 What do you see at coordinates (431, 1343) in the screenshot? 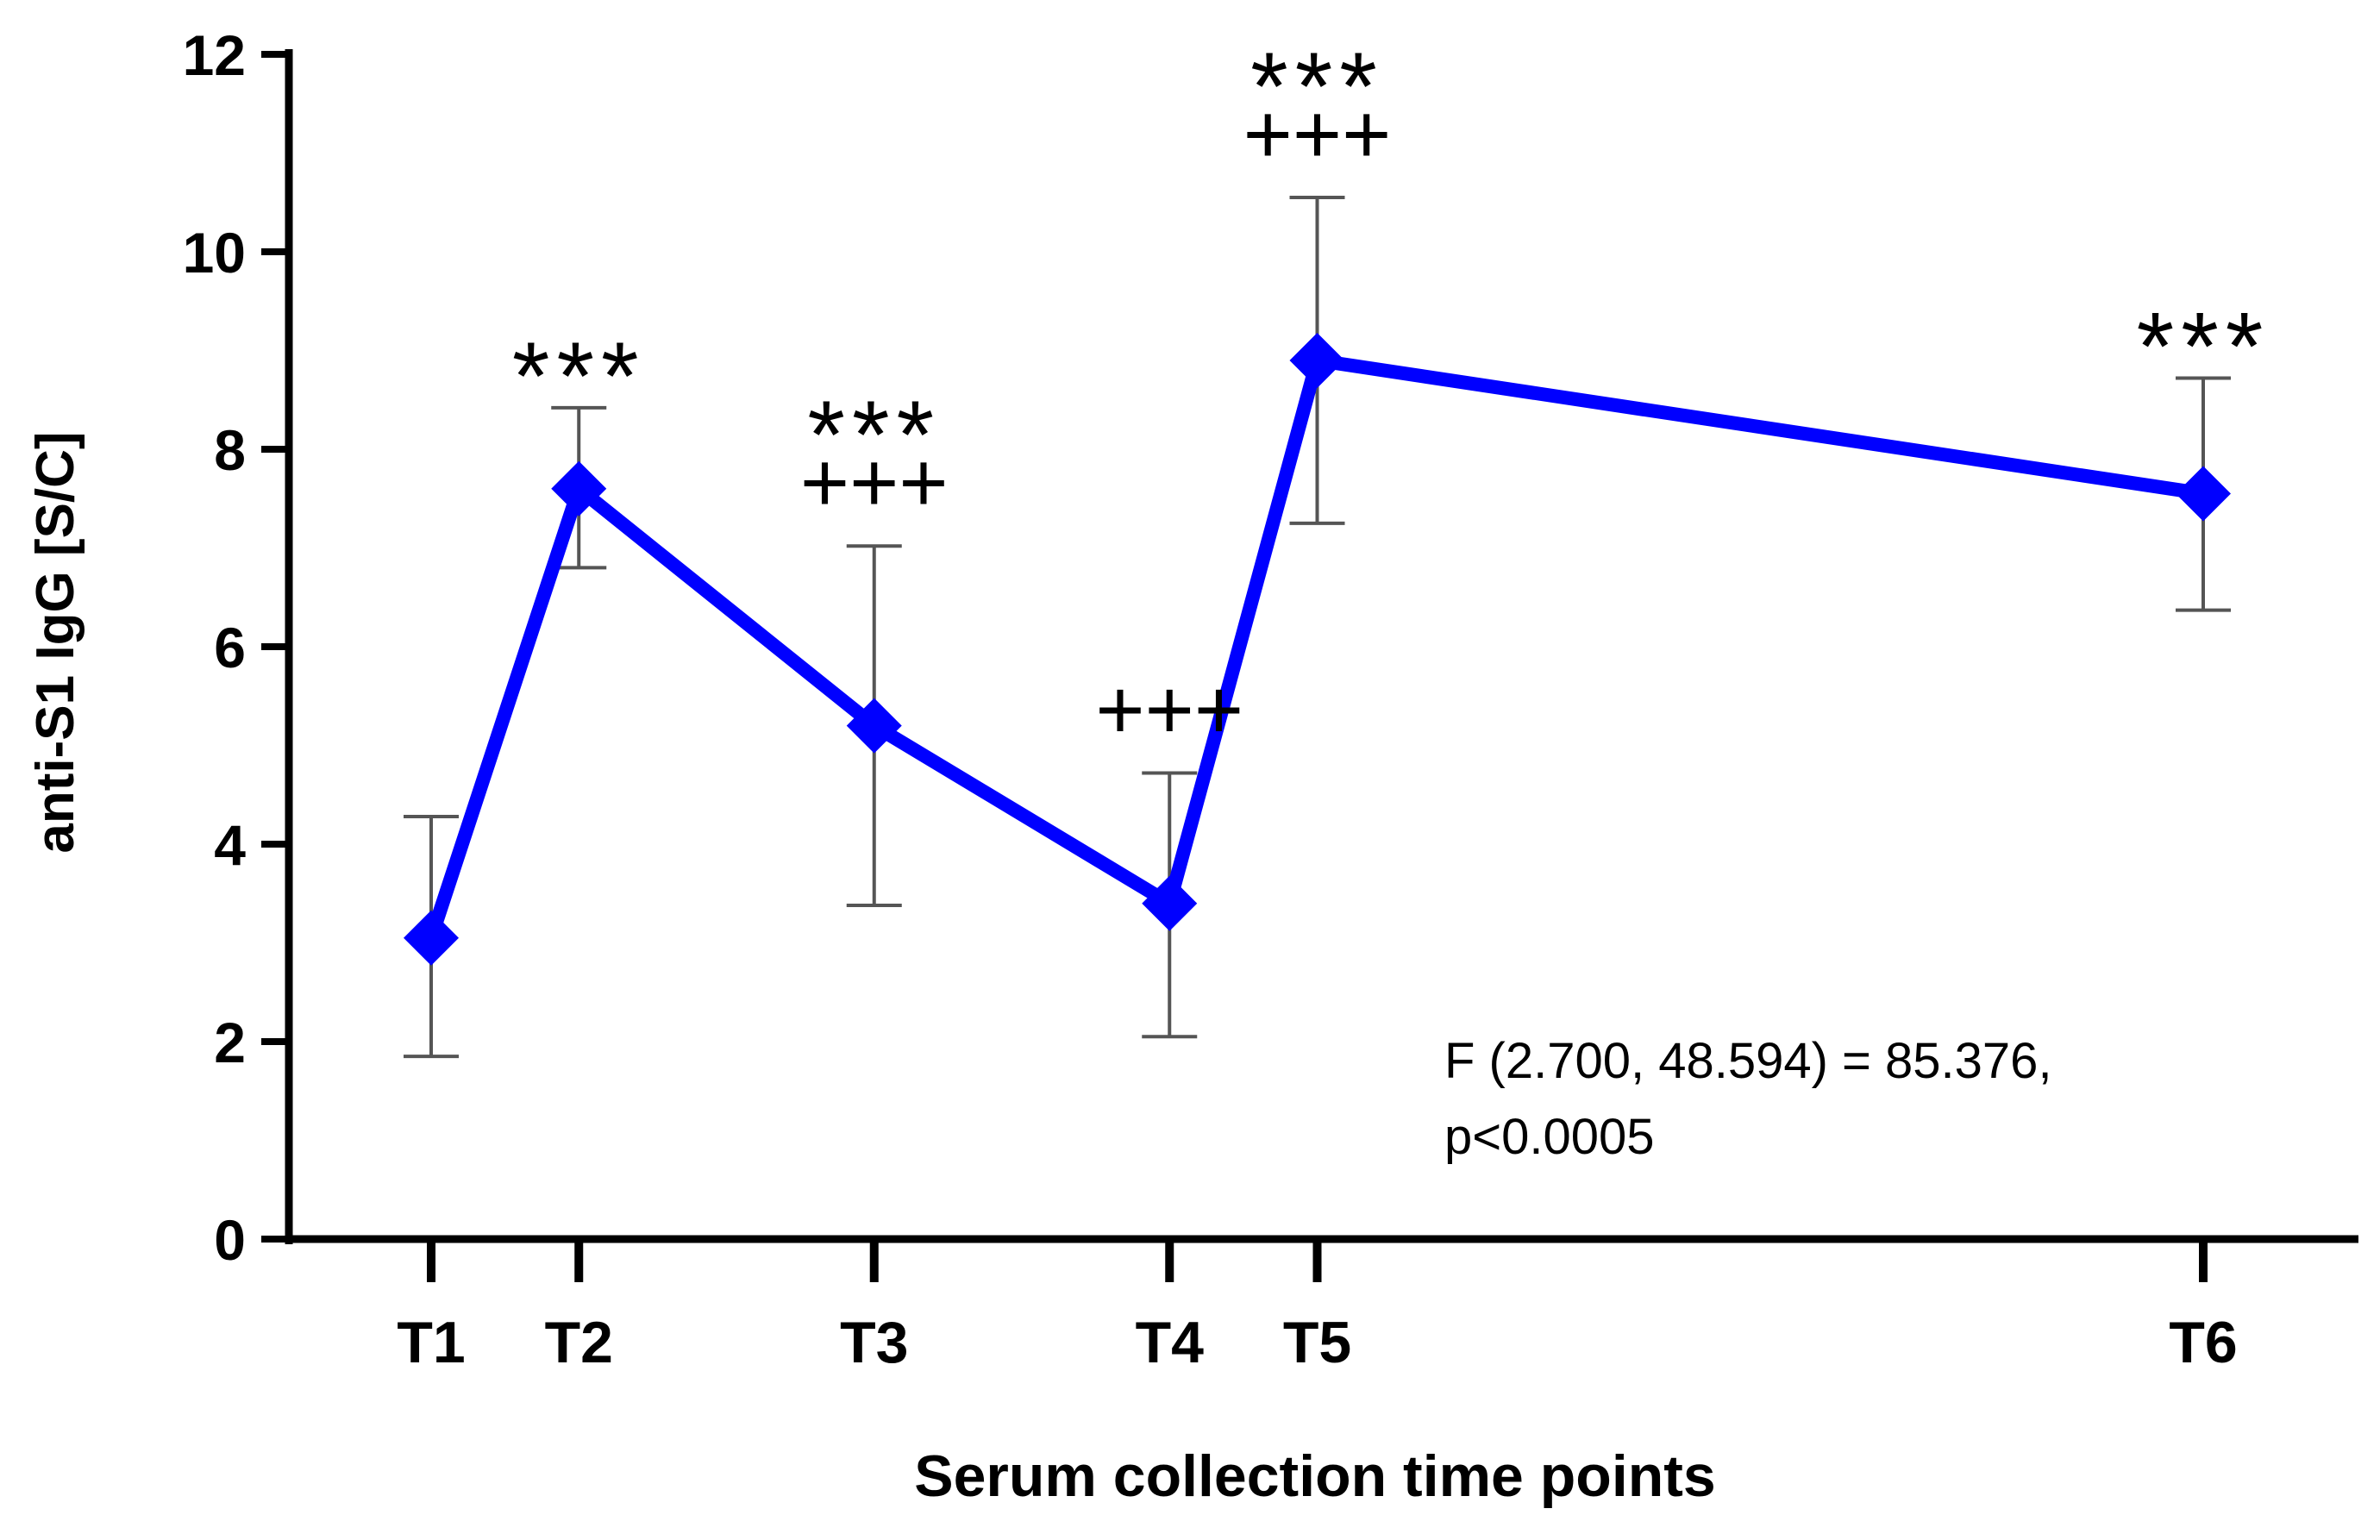
I see `x-tick-label-T1: T1` at bounding box center [431, 1343].